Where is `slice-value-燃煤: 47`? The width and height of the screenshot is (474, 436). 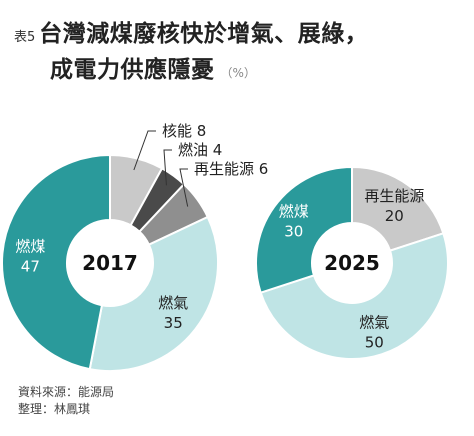 slice-value-燃煤: 47 is located at coordinates (30, 266).